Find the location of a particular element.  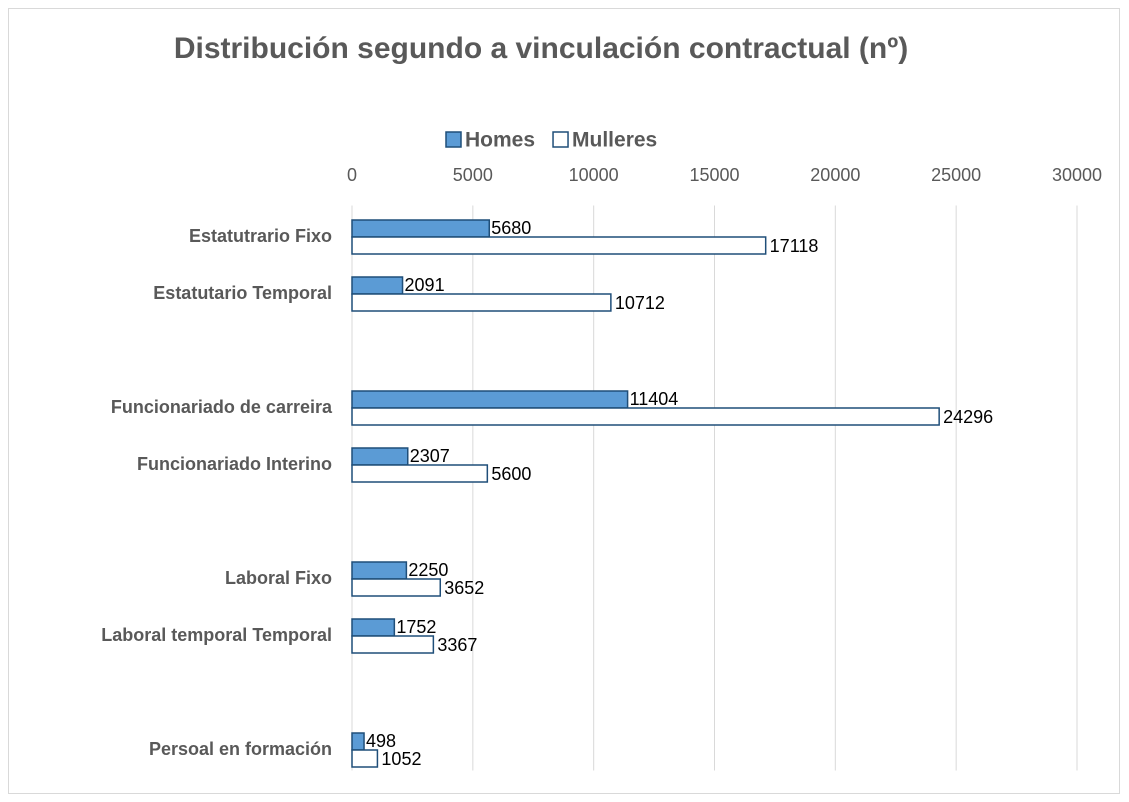

y-tick-label: Laboral Fixo is located at coordinates (278, 578).